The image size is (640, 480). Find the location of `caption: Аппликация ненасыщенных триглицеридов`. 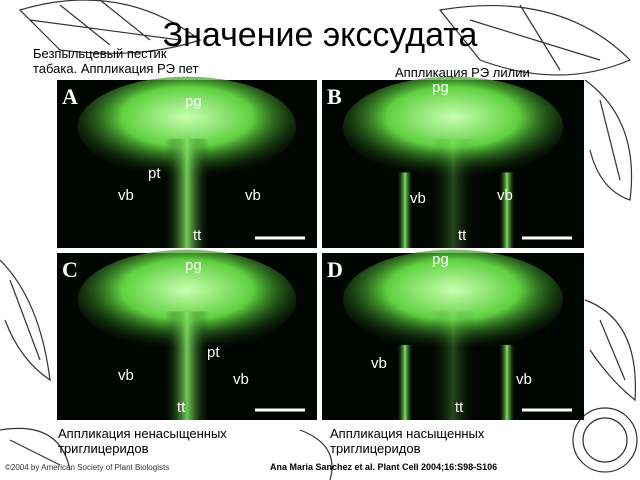

caption: Аппликация ненасыщенных триглицеридов is located at coordinates (142, 441).